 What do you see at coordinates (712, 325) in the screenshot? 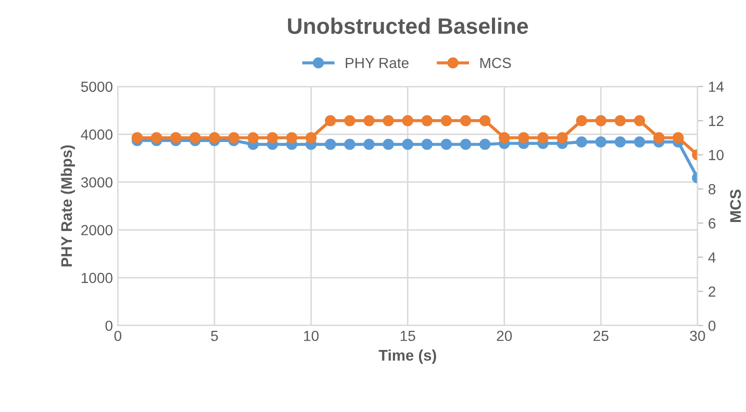
I see `y2-tick-label: 0` at bounding box center [712, 325].